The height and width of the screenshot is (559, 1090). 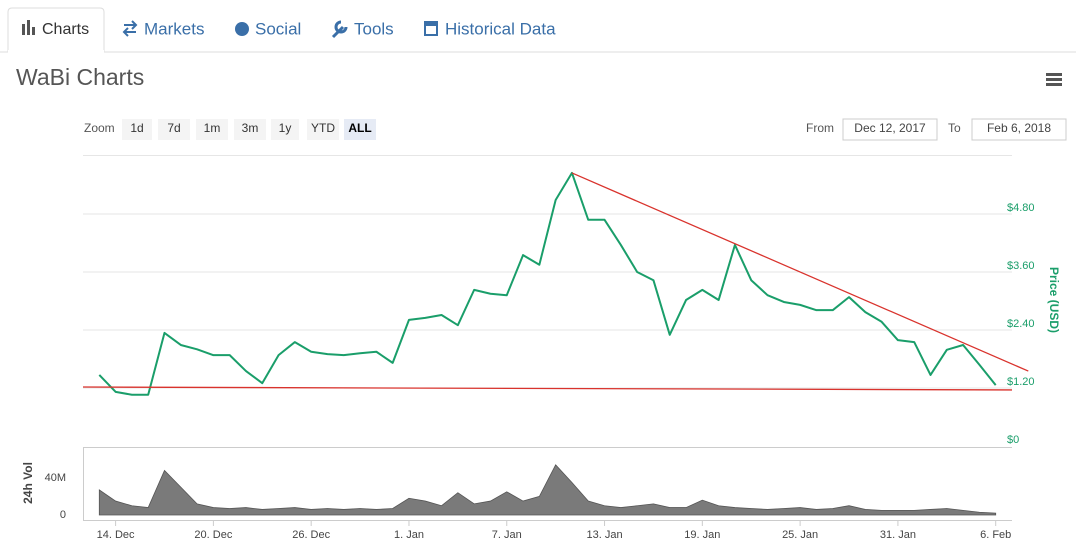 What do you see at coordinates (995, 535) in the screenshot?
I see `x-tick-label: 6. Feb` at bounding box center [995, 535].